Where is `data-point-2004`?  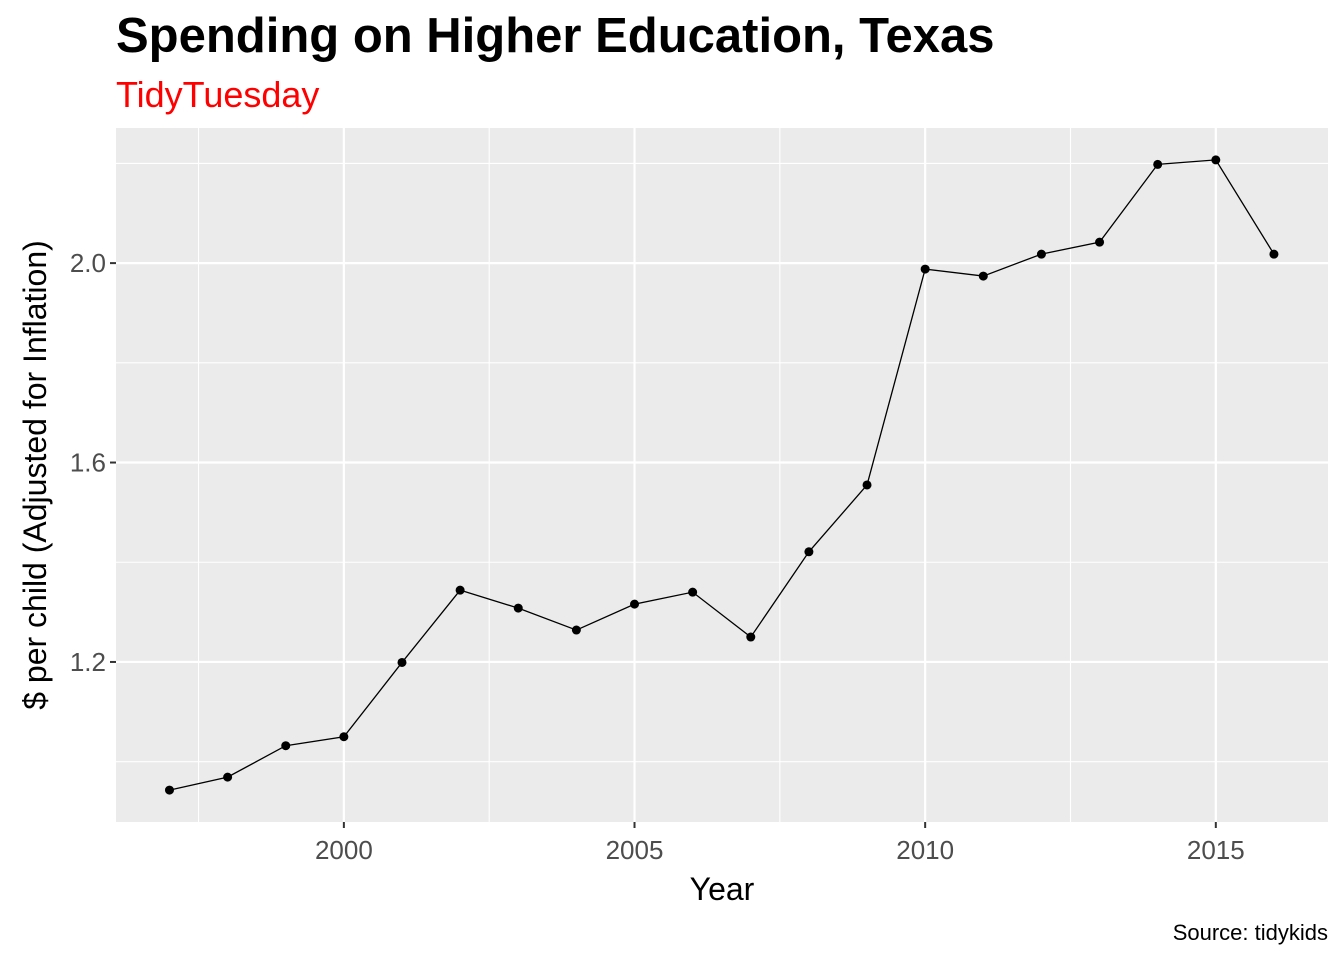
data-point-2004 is located at coordinates (576, 630).